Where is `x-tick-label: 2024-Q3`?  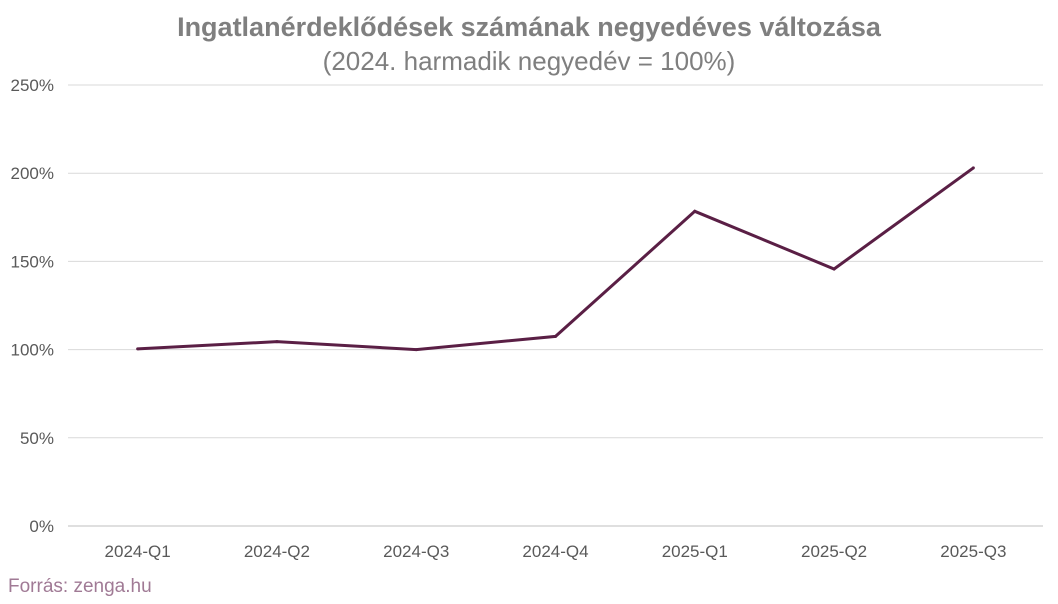
x-tick-label: 2024-Q3 is located at coordinates (416, 551).